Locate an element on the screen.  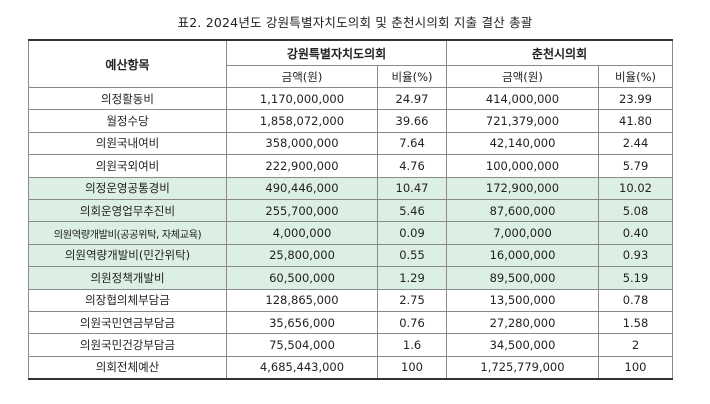
group2-ratio: 41.80 is located at coordinates (635, 121).